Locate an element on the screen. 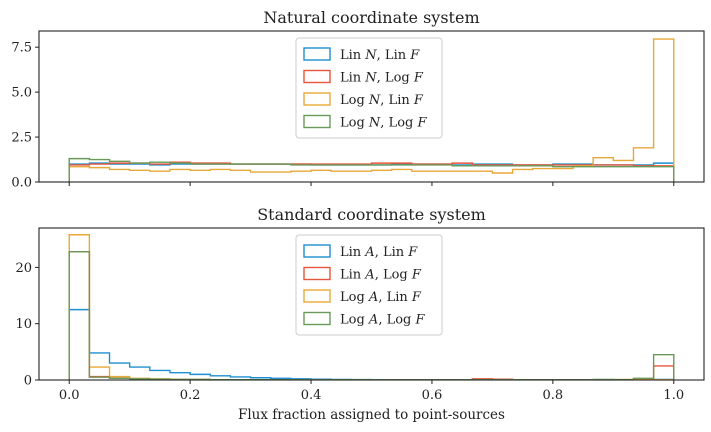 This screenshot has height=432, width=711. x-tick-label: 0.6 is located at coordinates (432, 395).